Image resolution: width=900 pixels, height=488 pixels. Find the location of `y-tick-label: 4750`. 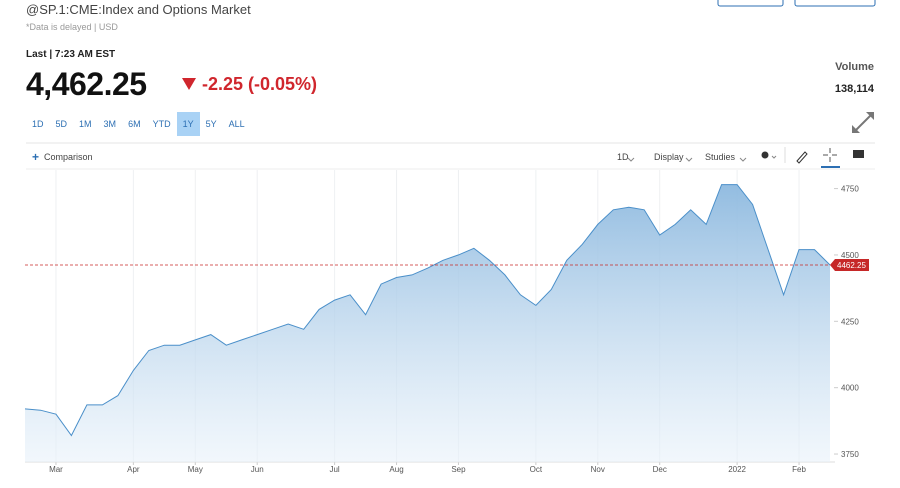

y-tick-label: 4750 is located at coordinates (850, 189).